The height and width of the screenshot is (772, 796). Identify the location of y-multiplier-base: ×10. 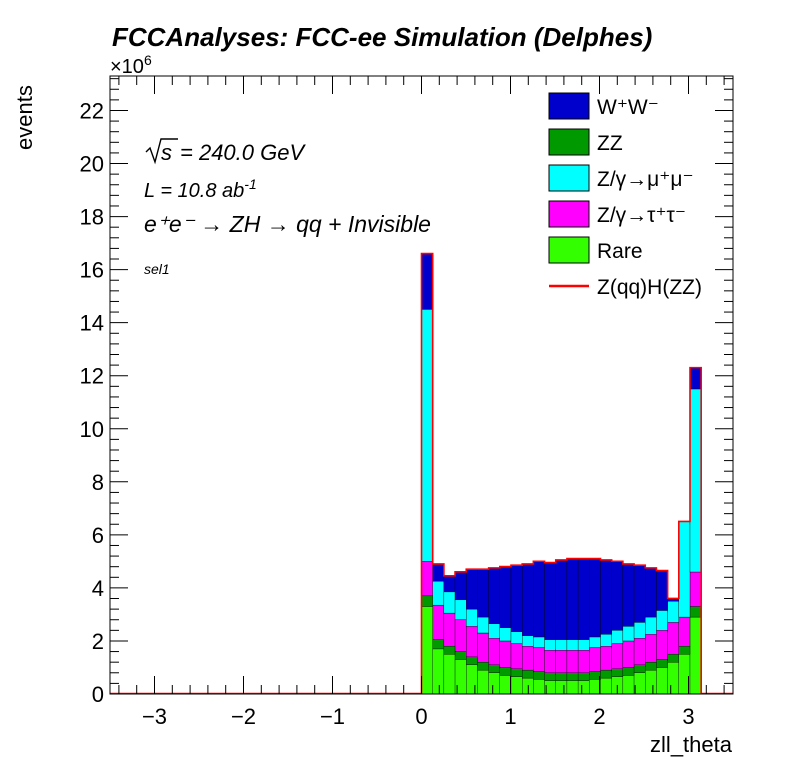
(127, 67).